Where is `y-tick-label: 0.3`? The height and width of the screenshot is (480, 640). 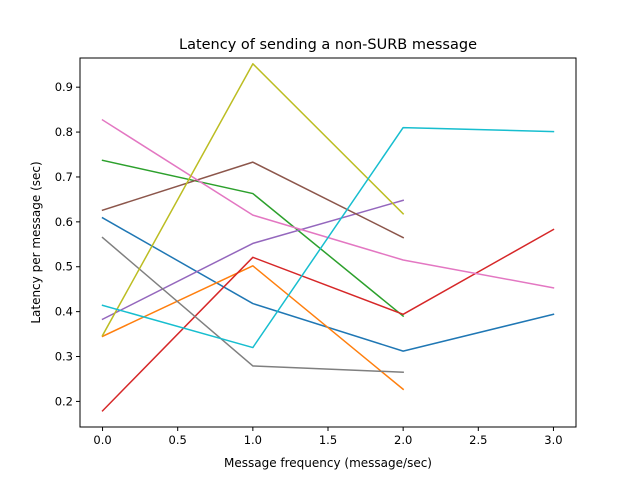 y-tick-label: 0.3 is located at coordinates (64, 357).